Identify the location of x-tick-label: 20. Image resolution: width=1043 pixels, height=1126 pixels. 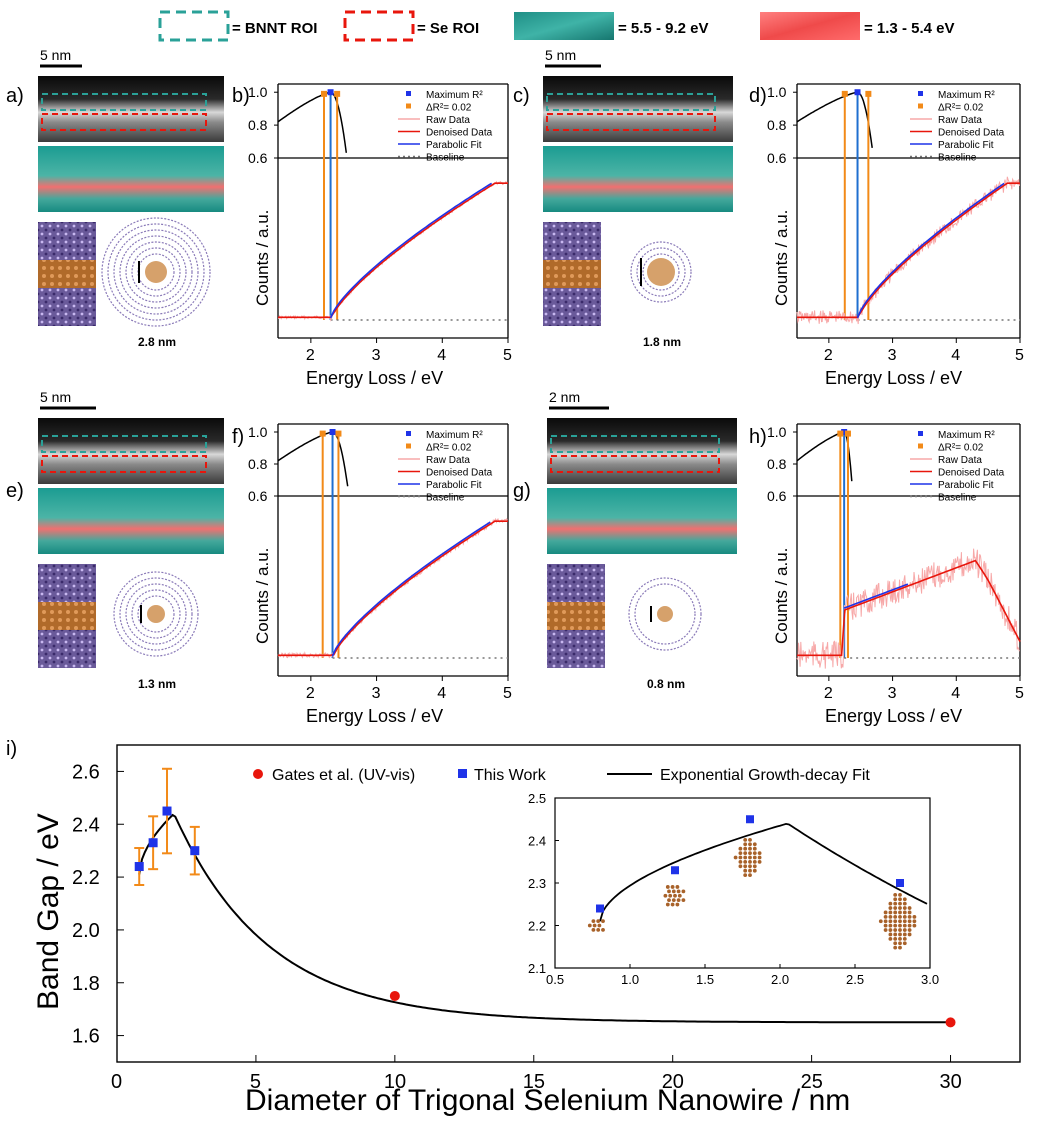
(673, 1082).